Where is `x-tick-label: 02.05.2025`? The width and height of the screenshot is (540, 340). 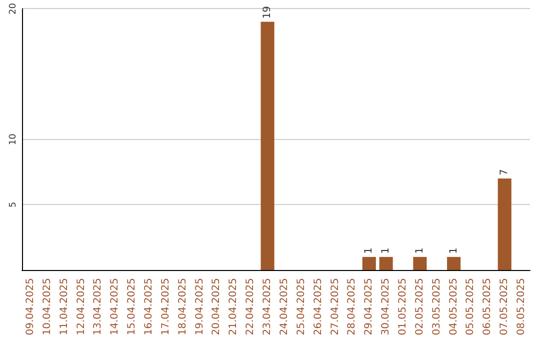 x-tick-label: 02.05.2025 is located at coordinates (420, 307).